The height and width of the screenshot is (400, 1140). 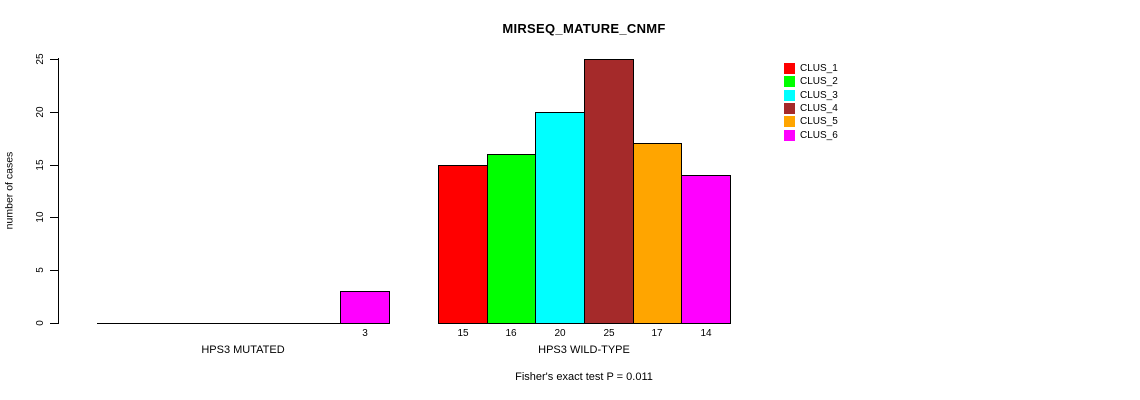 I want to click on y-axis-tick-label: 15, so click(x=40, y=165).